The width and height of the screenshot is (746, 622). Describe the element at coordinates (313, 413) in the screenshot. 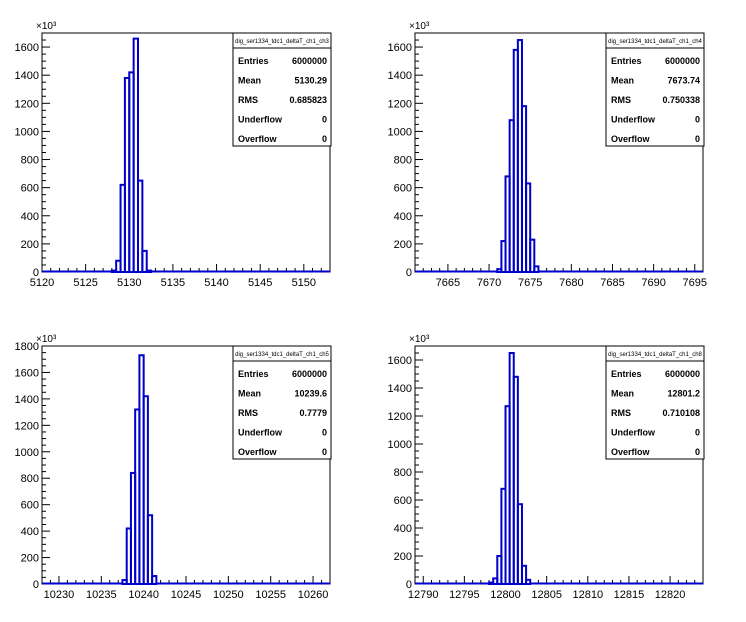

I see `stats-value: 0.7779` at that location.